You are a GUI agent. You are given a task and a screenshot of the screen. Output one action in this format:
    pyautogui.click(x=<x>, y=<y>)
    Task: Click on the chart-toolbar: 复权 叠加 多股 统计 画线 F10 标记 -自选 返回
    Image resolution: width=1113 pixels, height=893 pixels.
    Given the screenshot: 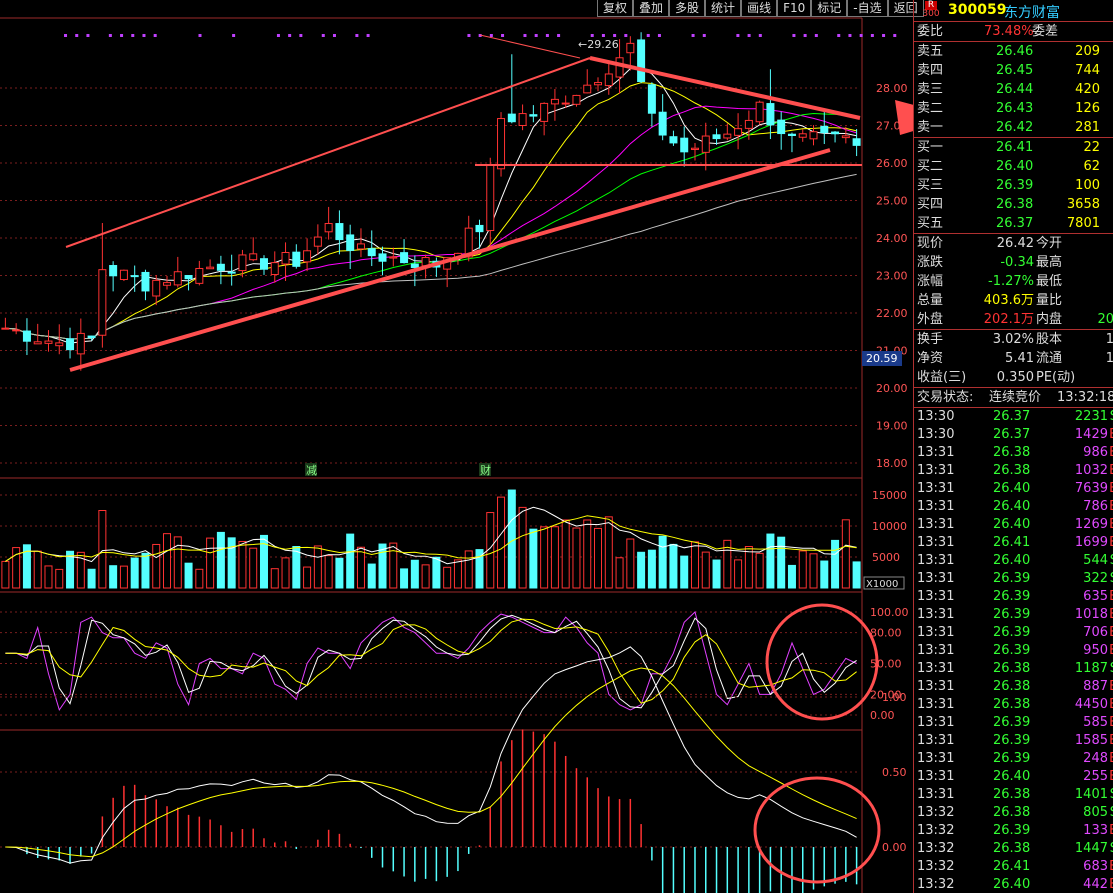 What is the action you would take?
    pyautogui.click(x=760, y=8)
    